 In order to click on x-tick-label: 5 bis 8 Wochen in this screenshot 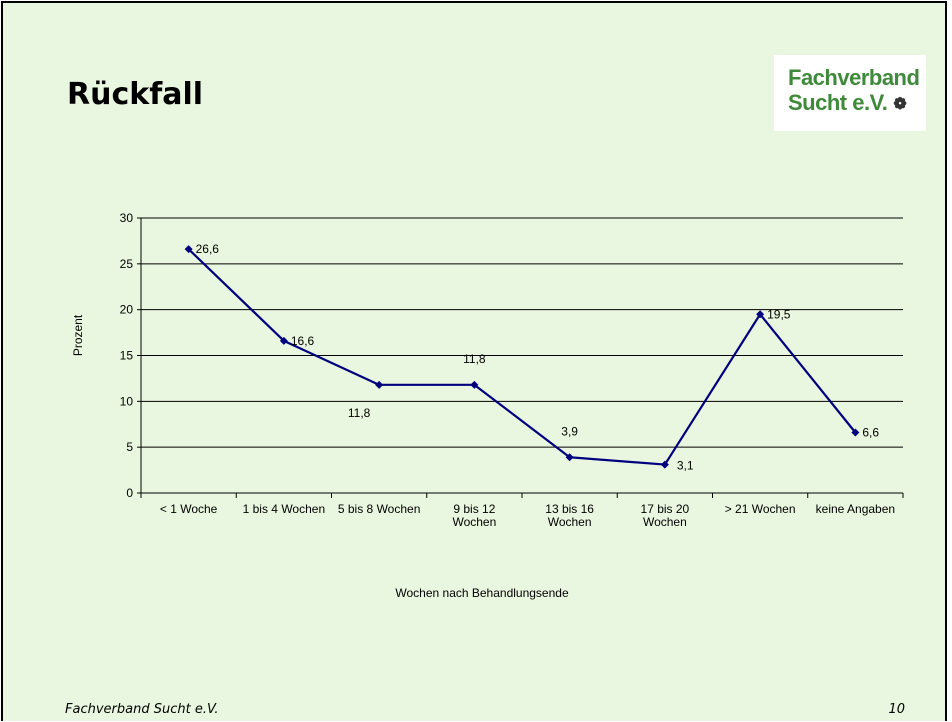, I will do `click(379, 509)`.